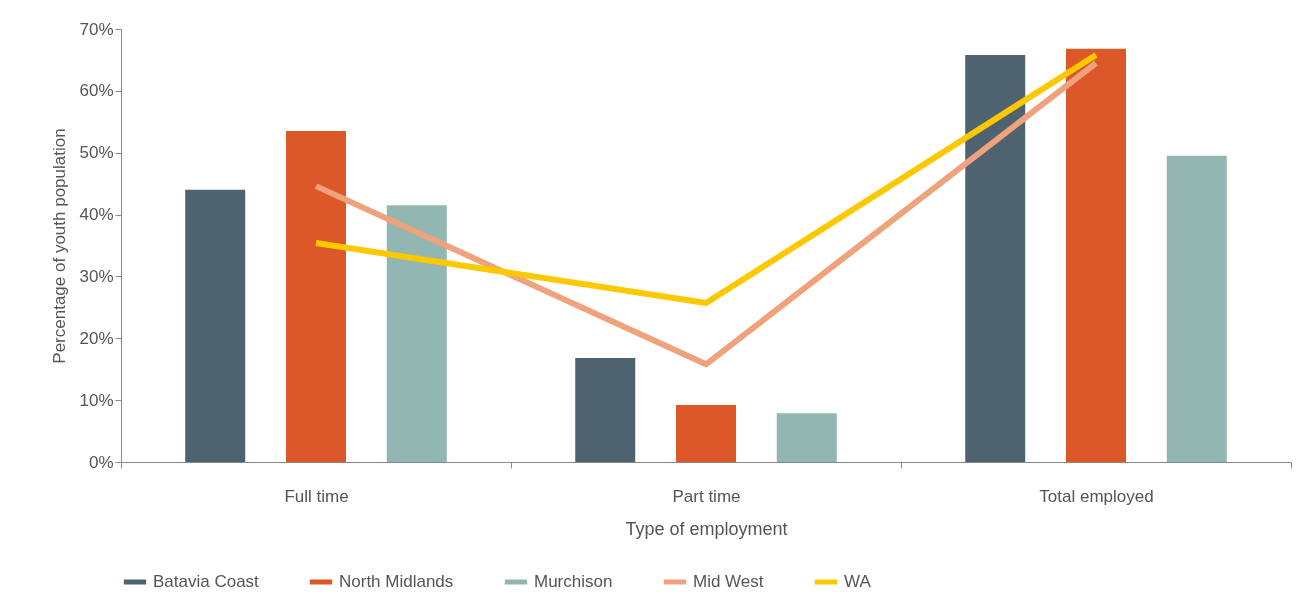 This screenshot has height=597, width=1311. I want to click on x-tick-label: Total employed, so click(1096, 496).